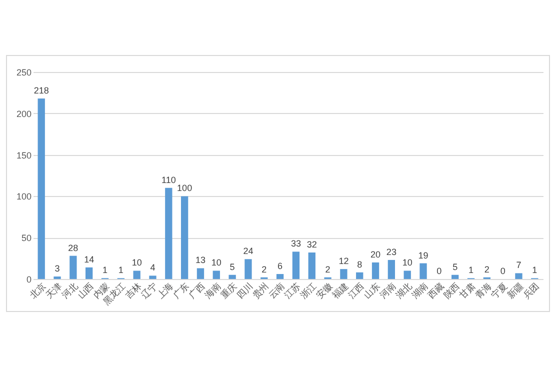  Describe the element at coordinates (248, 251) in the screenshot. I see `data-label: 24` at that location.